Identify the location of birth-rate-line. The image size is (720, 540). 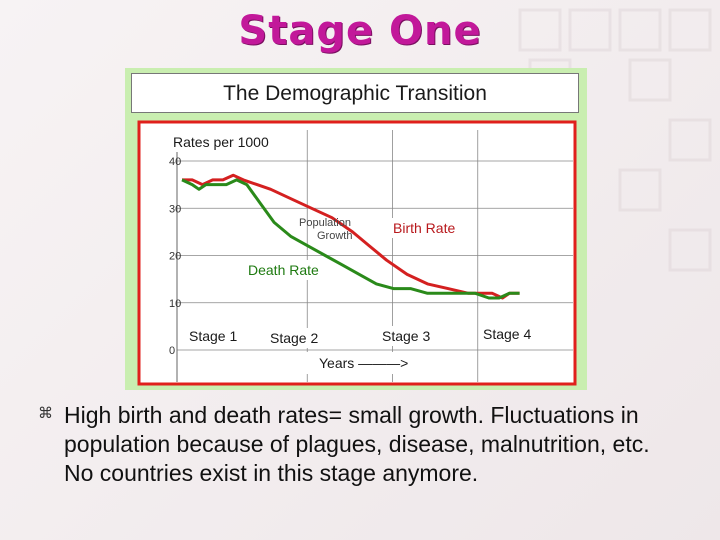
(351, 236).